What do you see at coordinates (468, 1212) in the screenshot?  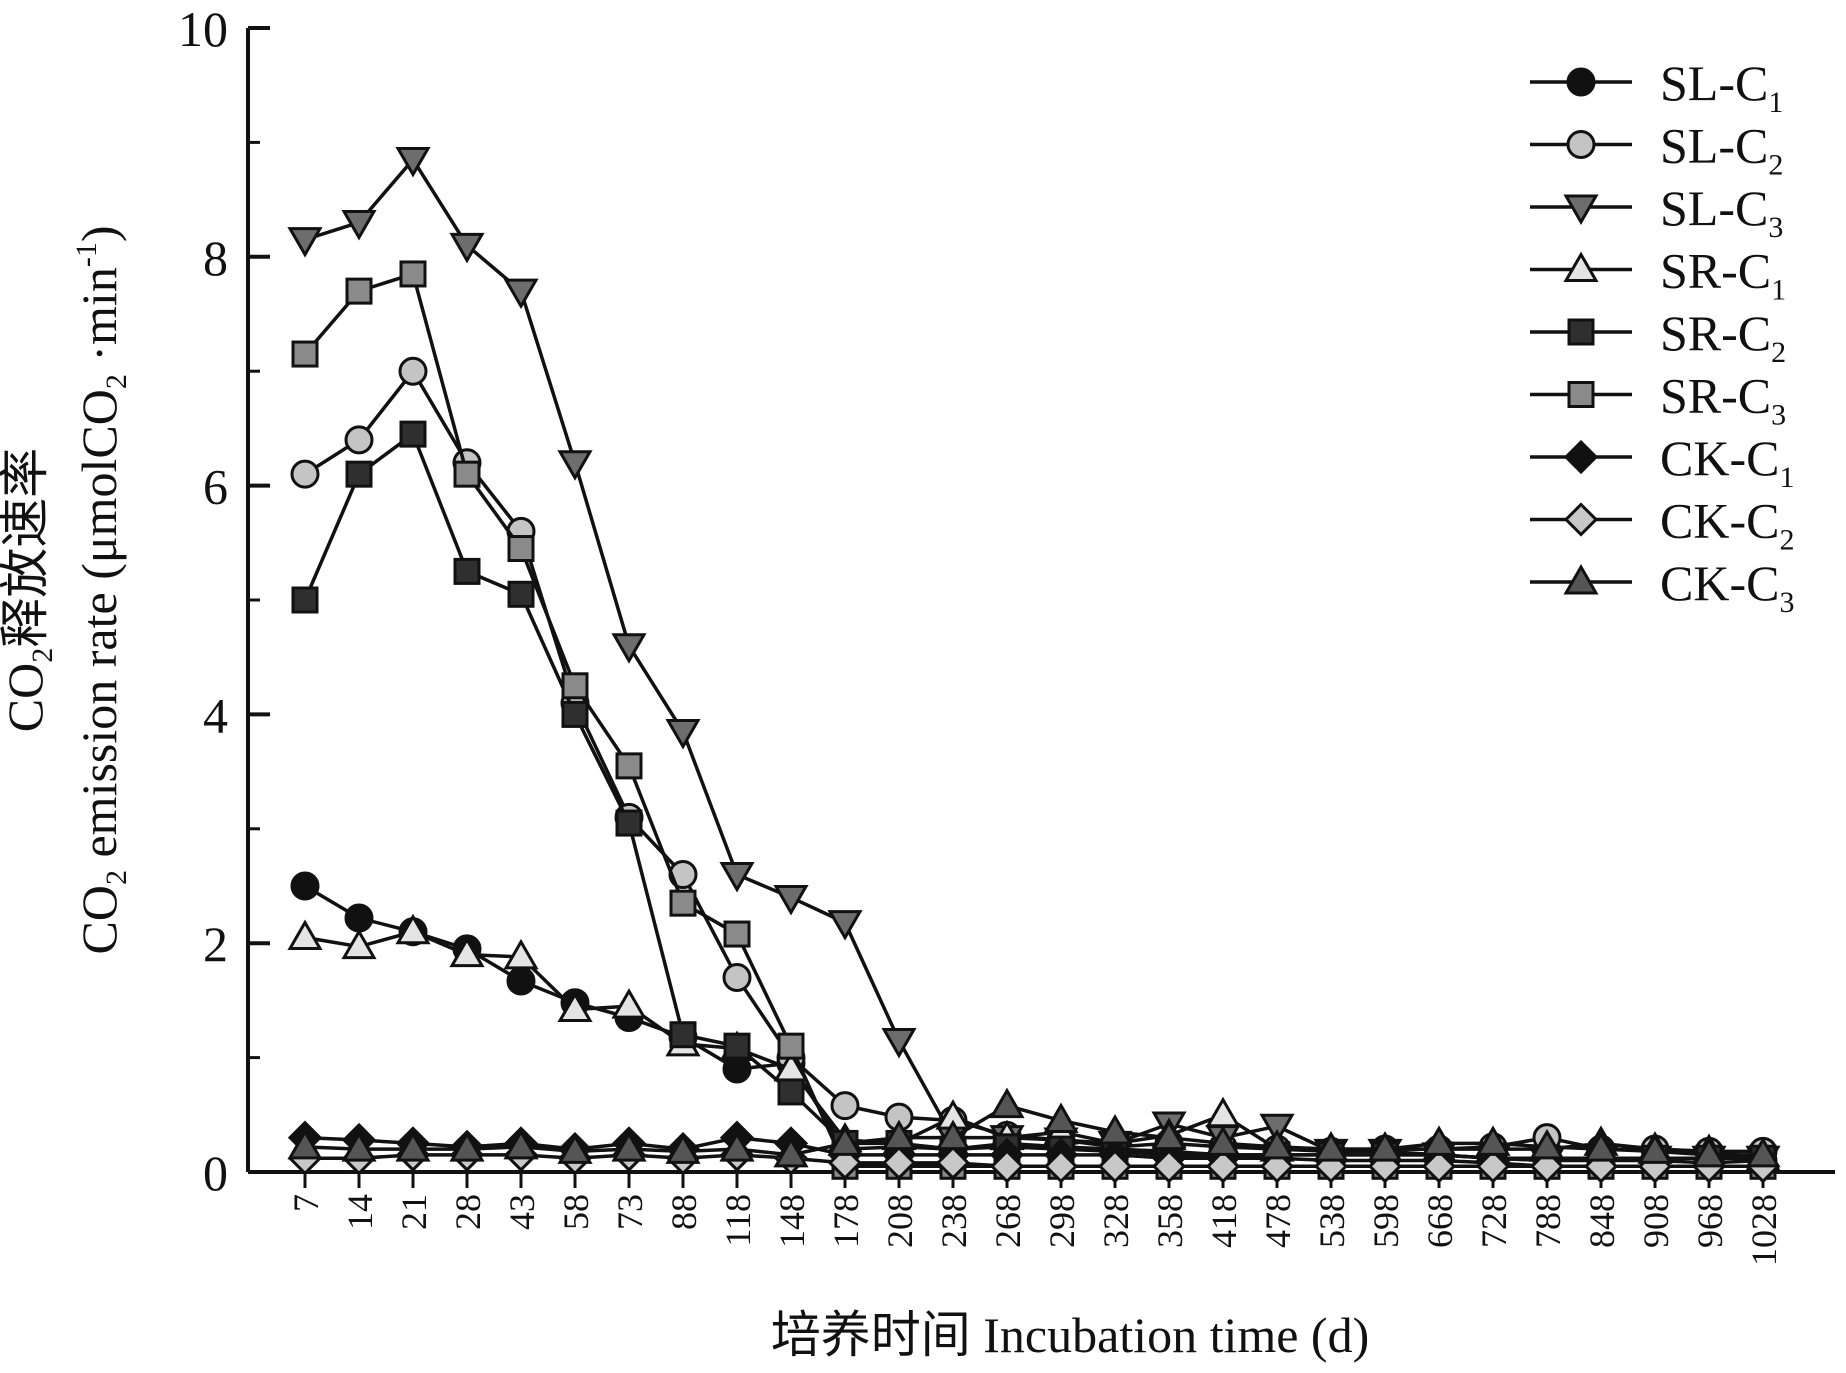 I see `x-tick-label: 28` at bounding box center [468, 1212].